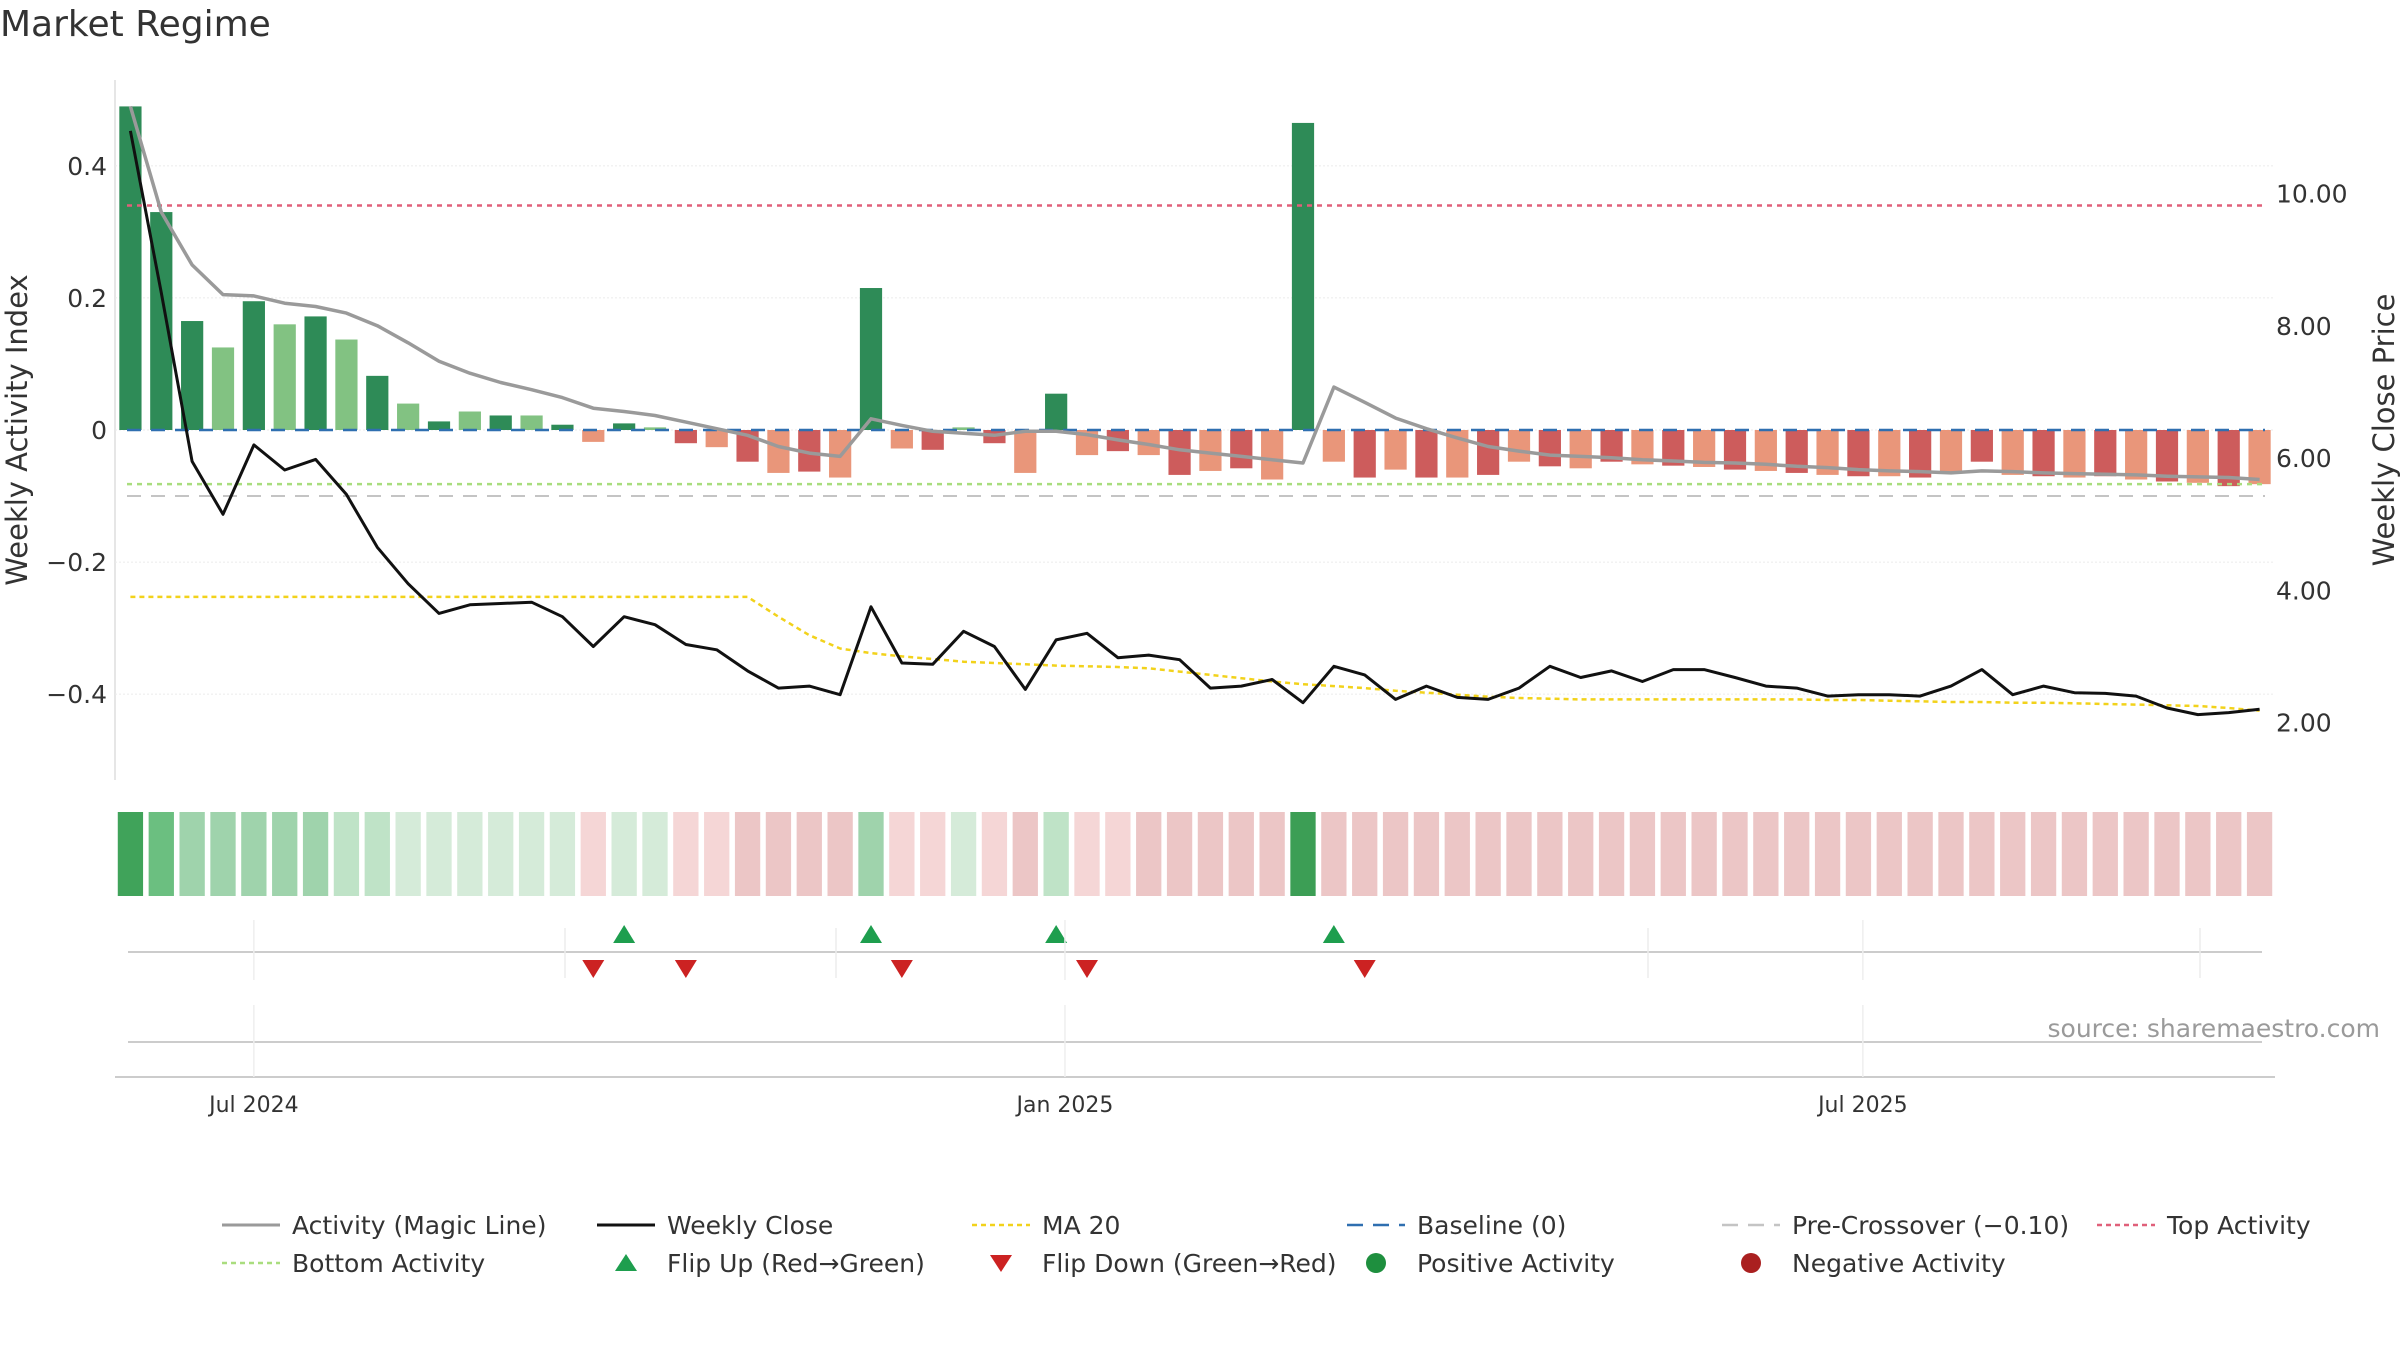 The height and width of the screenshot is (1354, 2400). What do you see at coordinates (1862, 1105) in the screenshot?
I see `x-tick-label: Jul 2025` at bounding box center [1862, 1105].